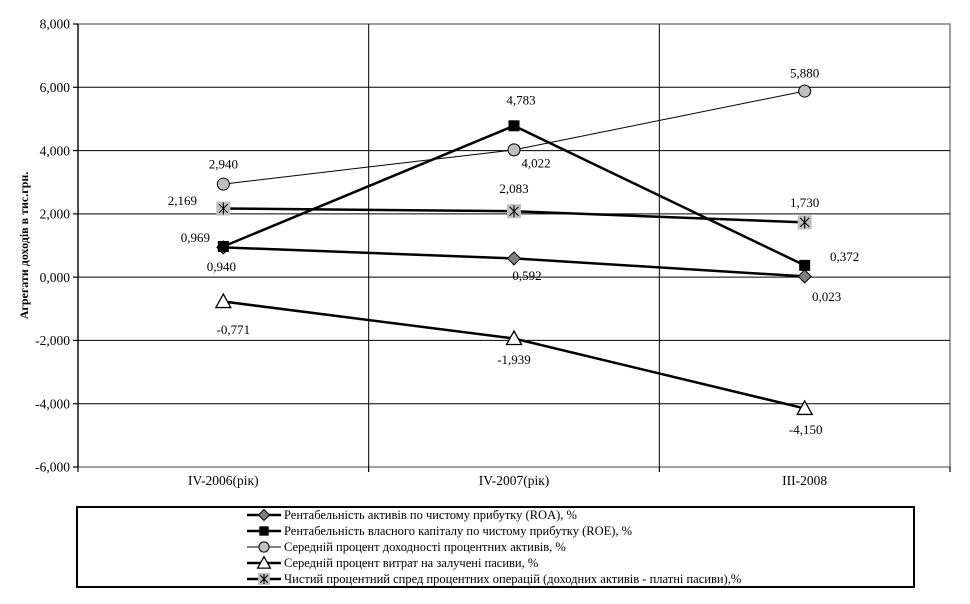 This screenshot has height=604, width=970. What do you see at coordinates (513, 188) in the screenshot?
I see `data-label: 2,083` at bounding box center [513, 188].